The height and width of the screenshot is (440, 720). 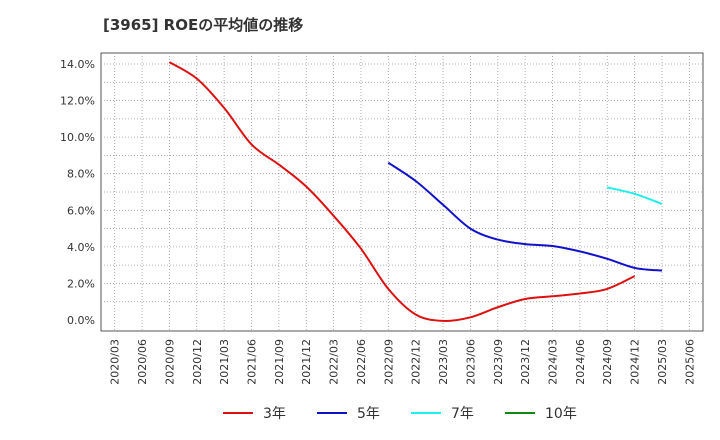 What do you see at coordinates (580, 362) in the screenshot?
I see `x-tick-label: 2024/06` at bounding box center [580, 362].